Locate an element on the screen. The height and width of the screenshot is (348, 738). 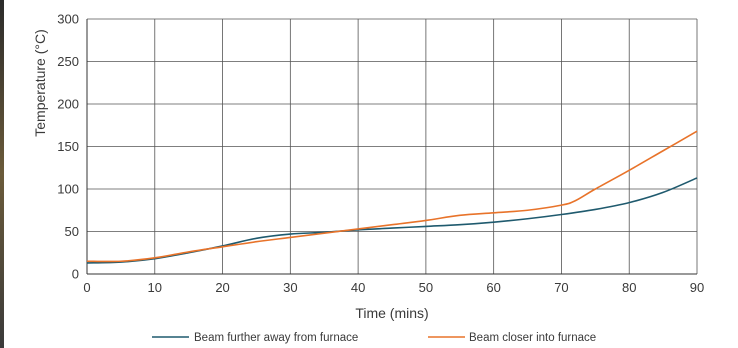
y-tick-label: 50 is located at coordinates (72, 231).